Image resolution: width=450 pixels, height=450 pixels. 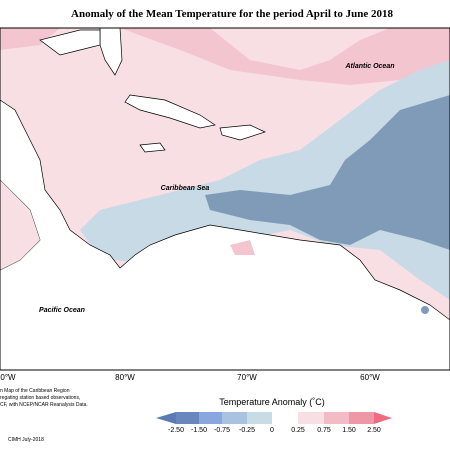 What do you see at coordinates (425, 310) in the screenshot?
I see `cool-area` at bounding box center [425, 310].